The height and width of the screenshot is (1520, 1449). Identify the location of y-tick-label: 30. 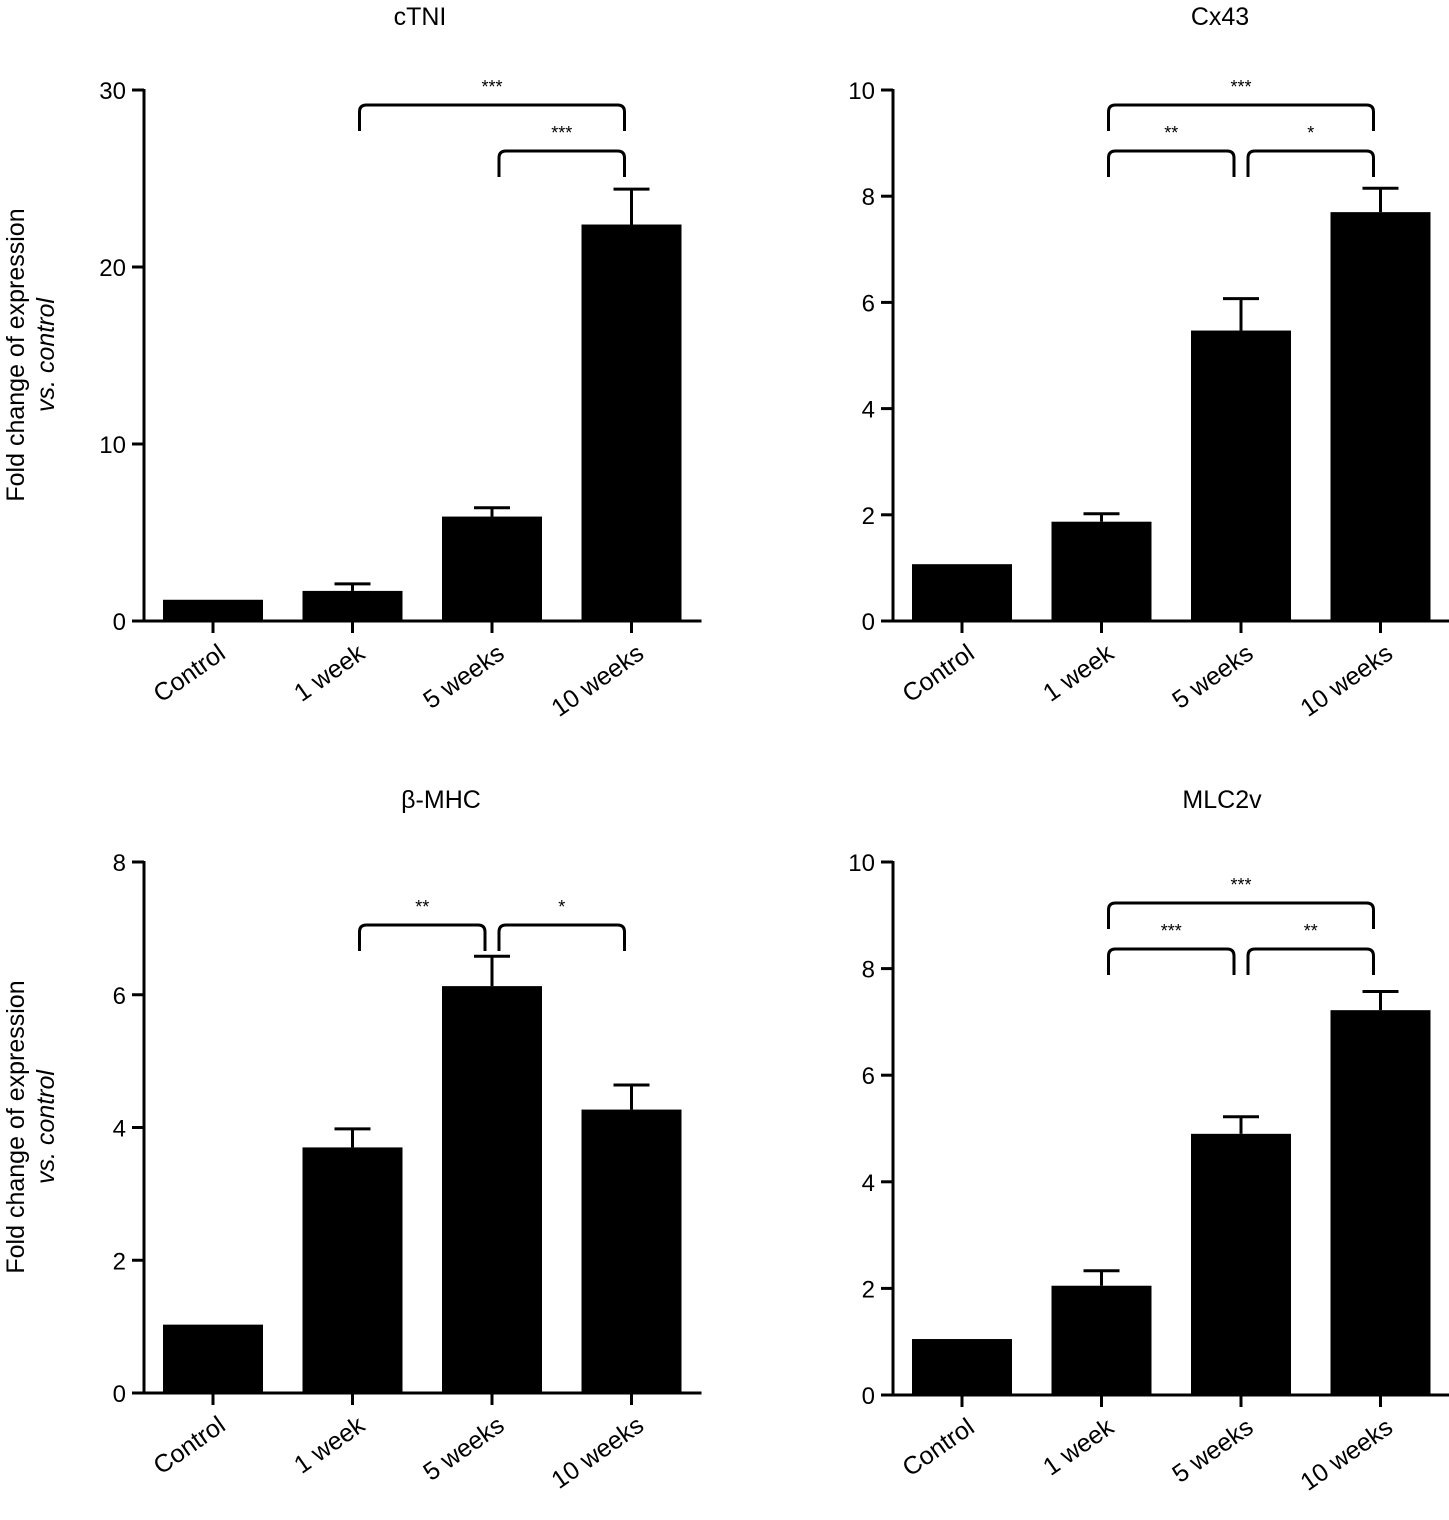
(112, 91).